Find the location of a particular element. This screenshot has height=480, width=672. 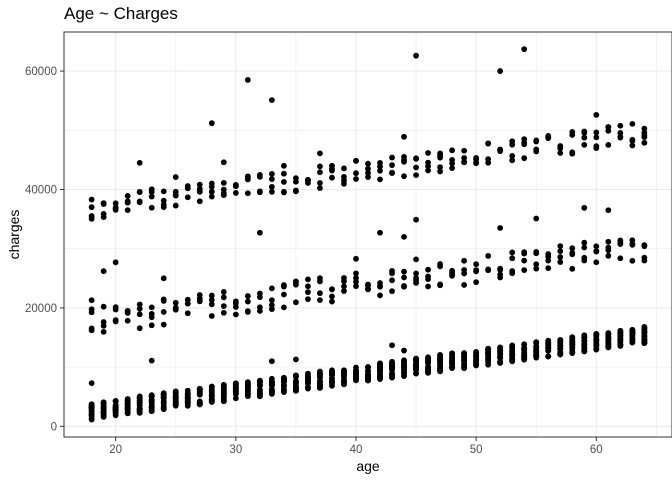

y-tick-label: 20000 is located at coordinates (41, 309).